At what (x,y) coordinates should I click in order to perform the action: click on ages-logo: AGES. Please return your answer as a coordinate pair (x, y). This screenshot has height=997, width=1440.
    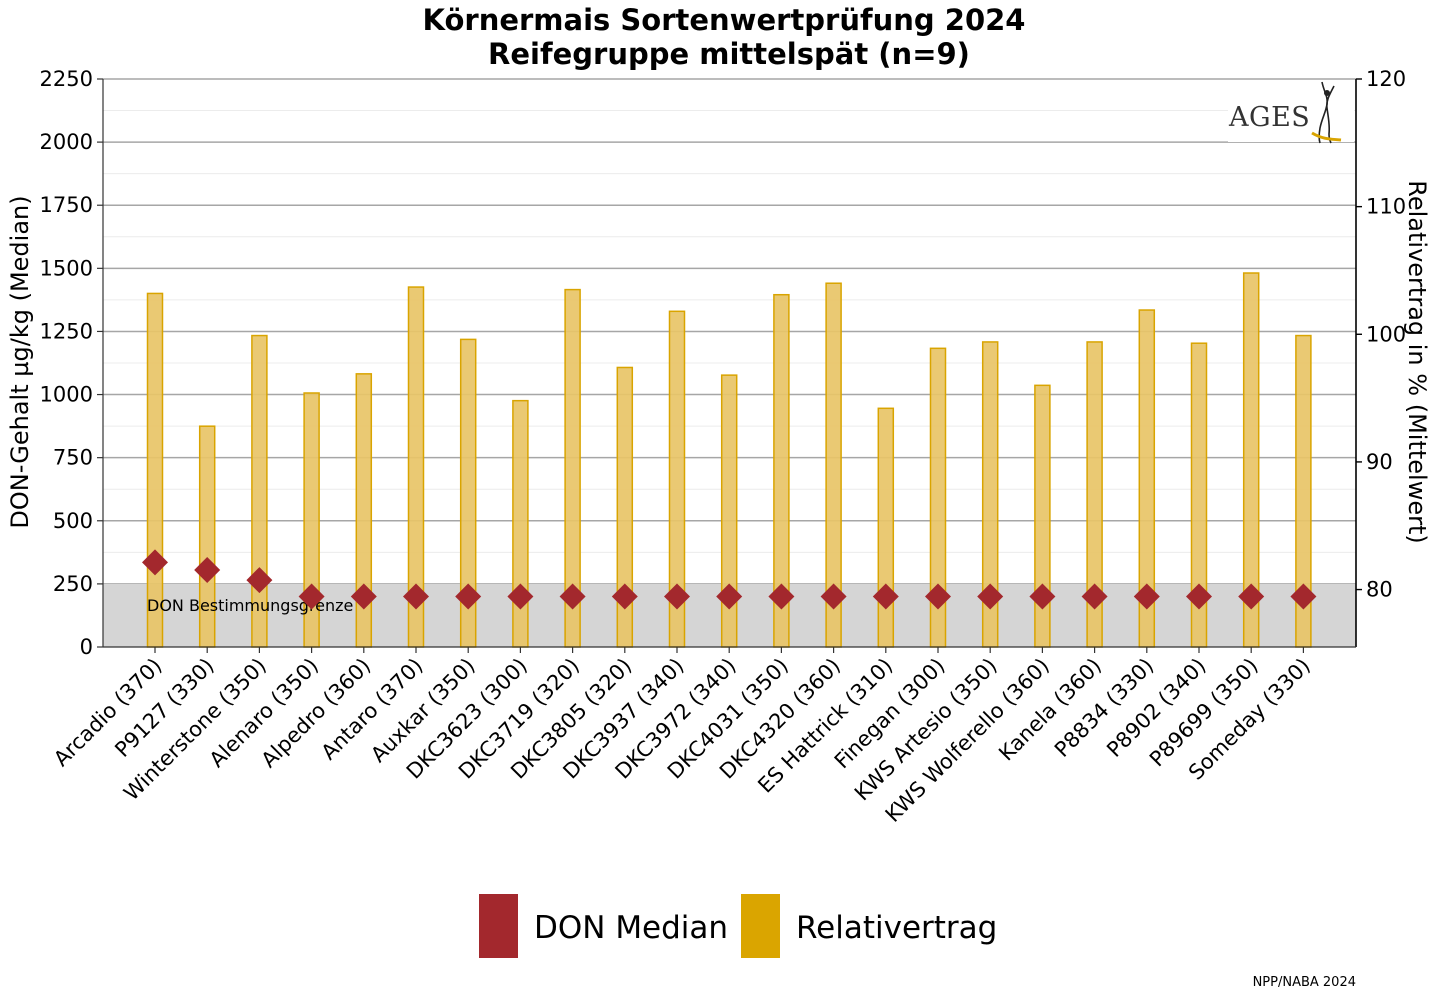
    Looking at the image, I should click on (1291, 112).